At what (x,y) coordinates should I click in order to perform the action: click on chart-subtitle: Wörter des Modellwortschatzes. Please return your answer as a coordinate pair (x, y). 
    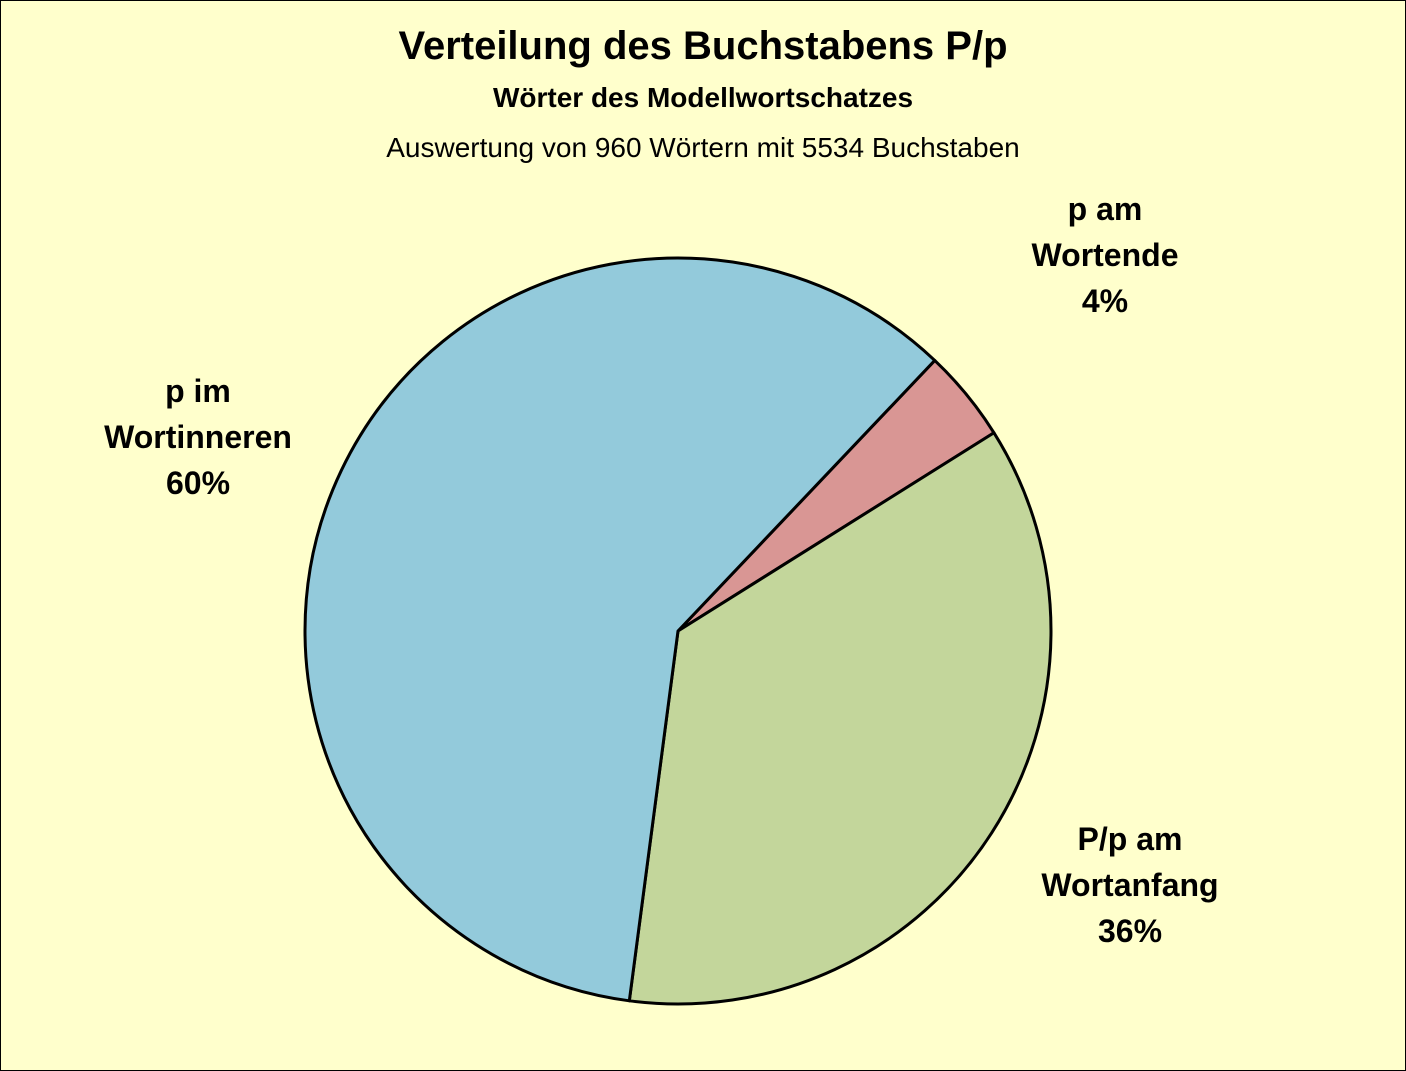
    Looking at the image, I should click on (703, 97).